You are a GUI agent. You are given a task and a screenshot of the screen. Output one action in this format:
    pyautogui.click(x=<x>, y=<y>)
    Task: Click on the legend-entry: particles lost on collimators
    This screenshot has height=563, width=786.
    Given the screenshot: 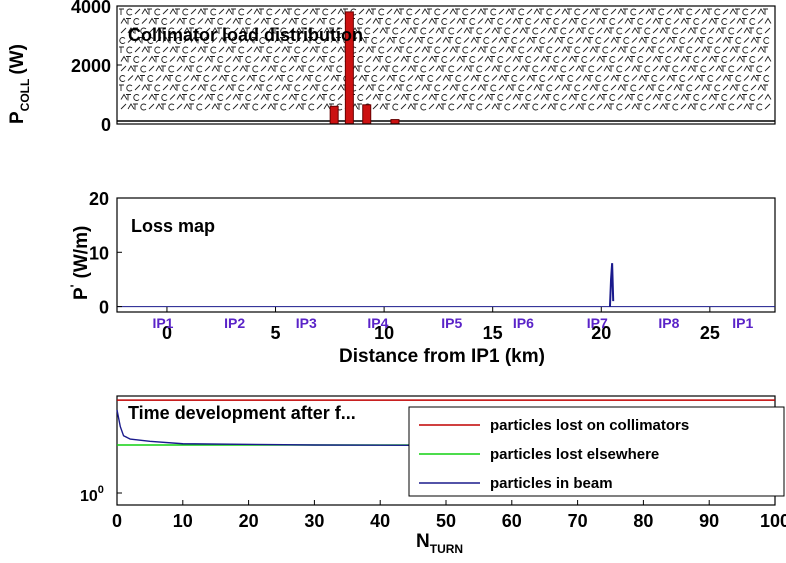 What is the action you would take?
    pyautogui.click(x=589, y=425)
    